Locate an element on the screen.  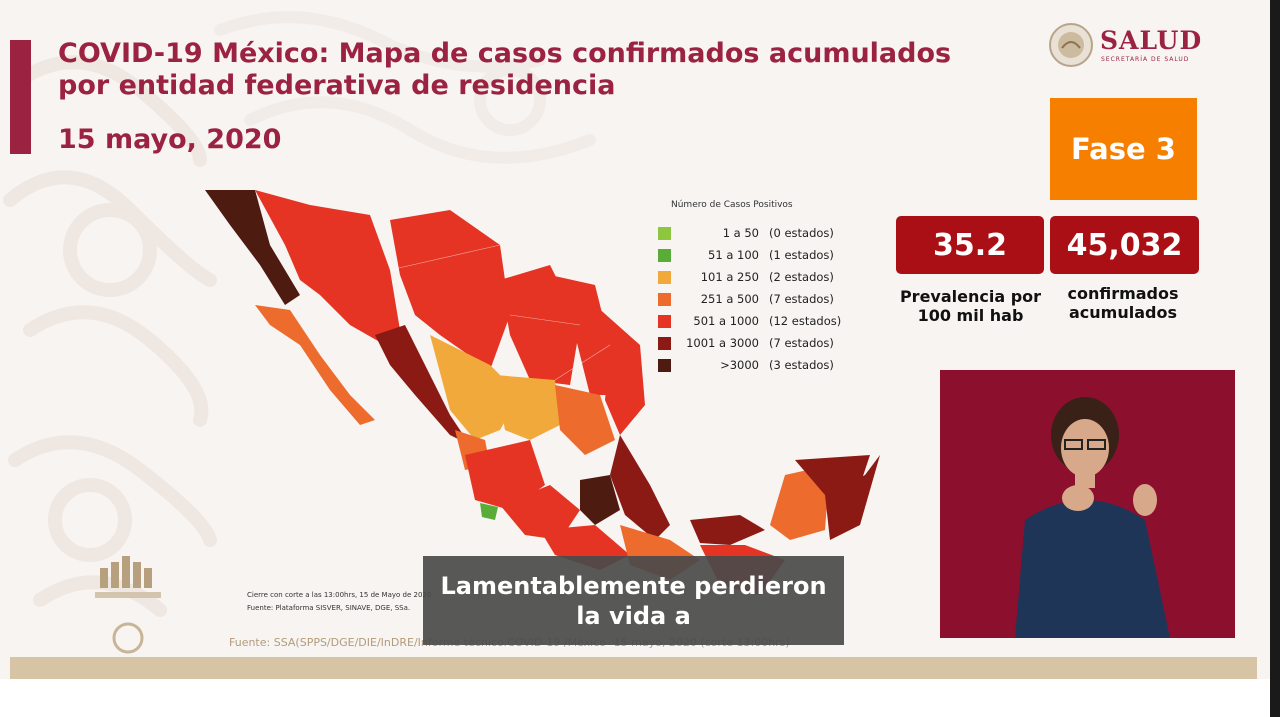
interpreter-figure is located at coordinates (1092, 517).